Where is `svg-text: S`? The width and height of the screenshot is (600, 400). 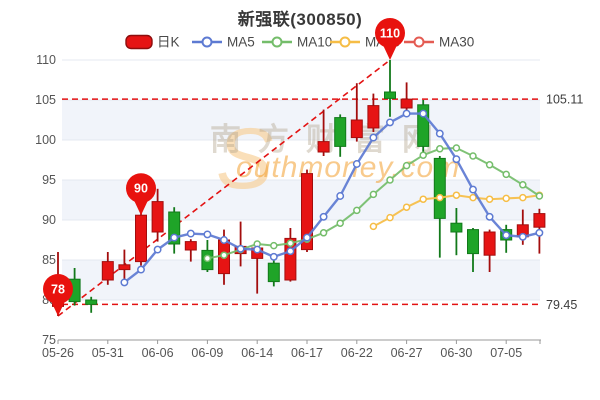
svg-text: S is located at coordinates (244, 159).